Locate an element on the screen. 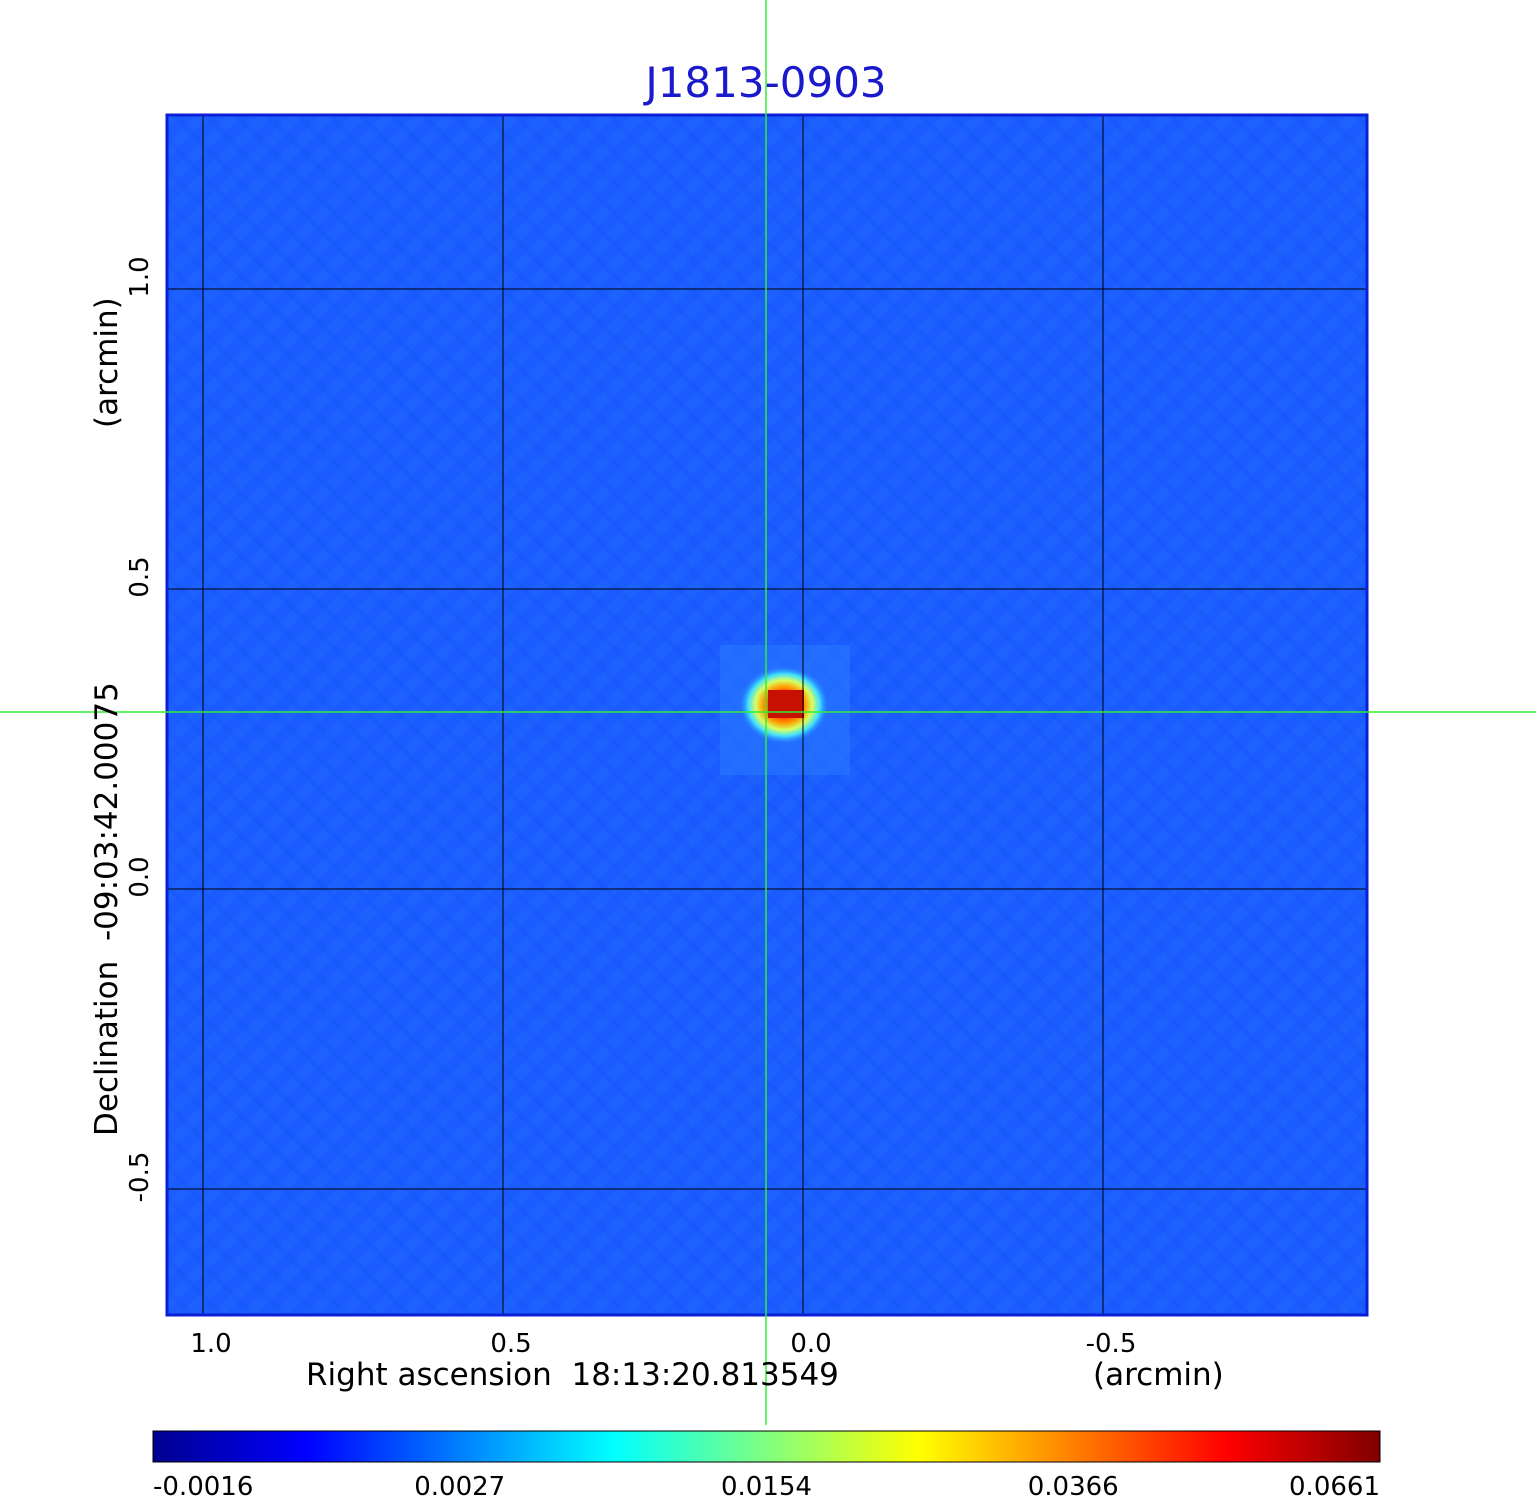 The width and height of the screenshot is (1536, 1500). colorbar-tick-label-4: 0.0661 is located at coordinates (1334, 1486).